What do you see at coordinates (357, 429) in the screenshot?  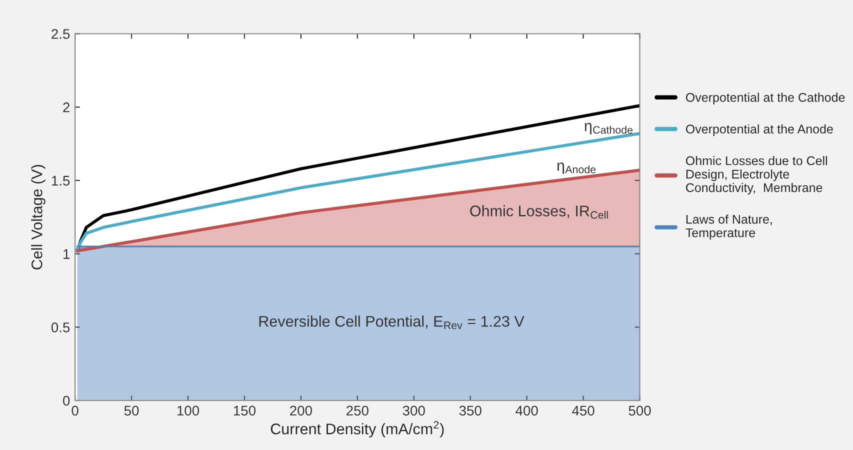 I see `x-axis-title: Current Density (mA/cm$^{2}$)` at bounding box center [357, 429].